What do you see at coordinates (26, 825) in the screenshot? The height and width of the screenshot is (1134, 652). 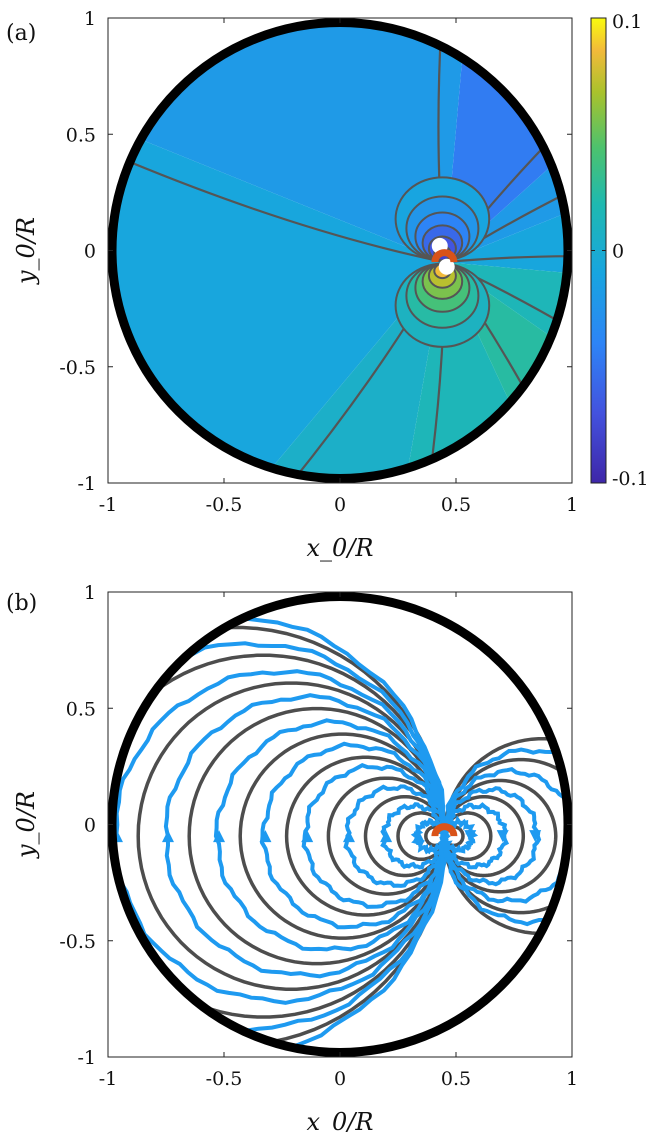 I see `panel-b-ylabel: y_0/R` at bounding box center [26, 825].